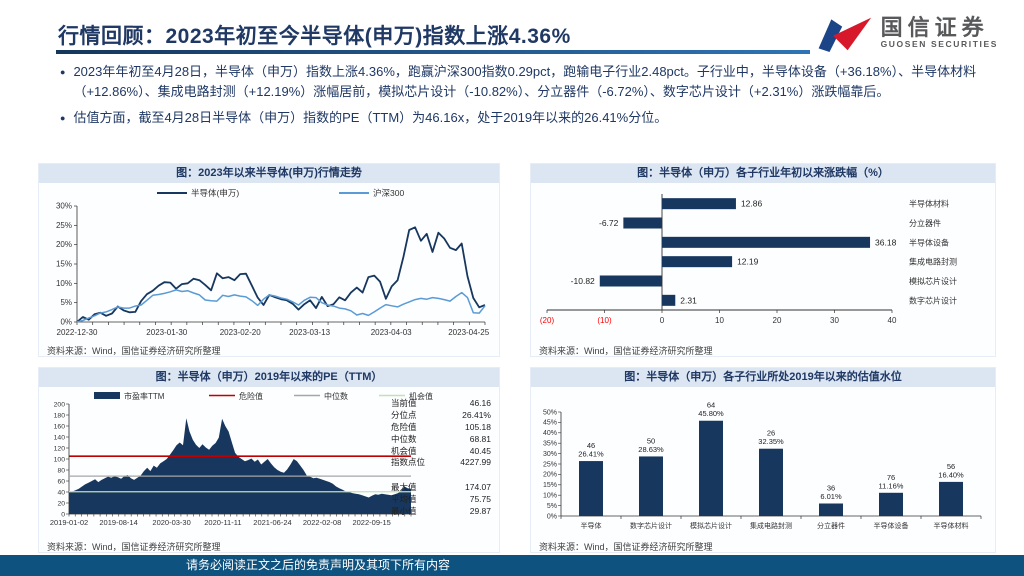  What do you see at coordinates (651, 440) in the screenshot?
I see `svg-text: 50` at bounding box center [651, 440].